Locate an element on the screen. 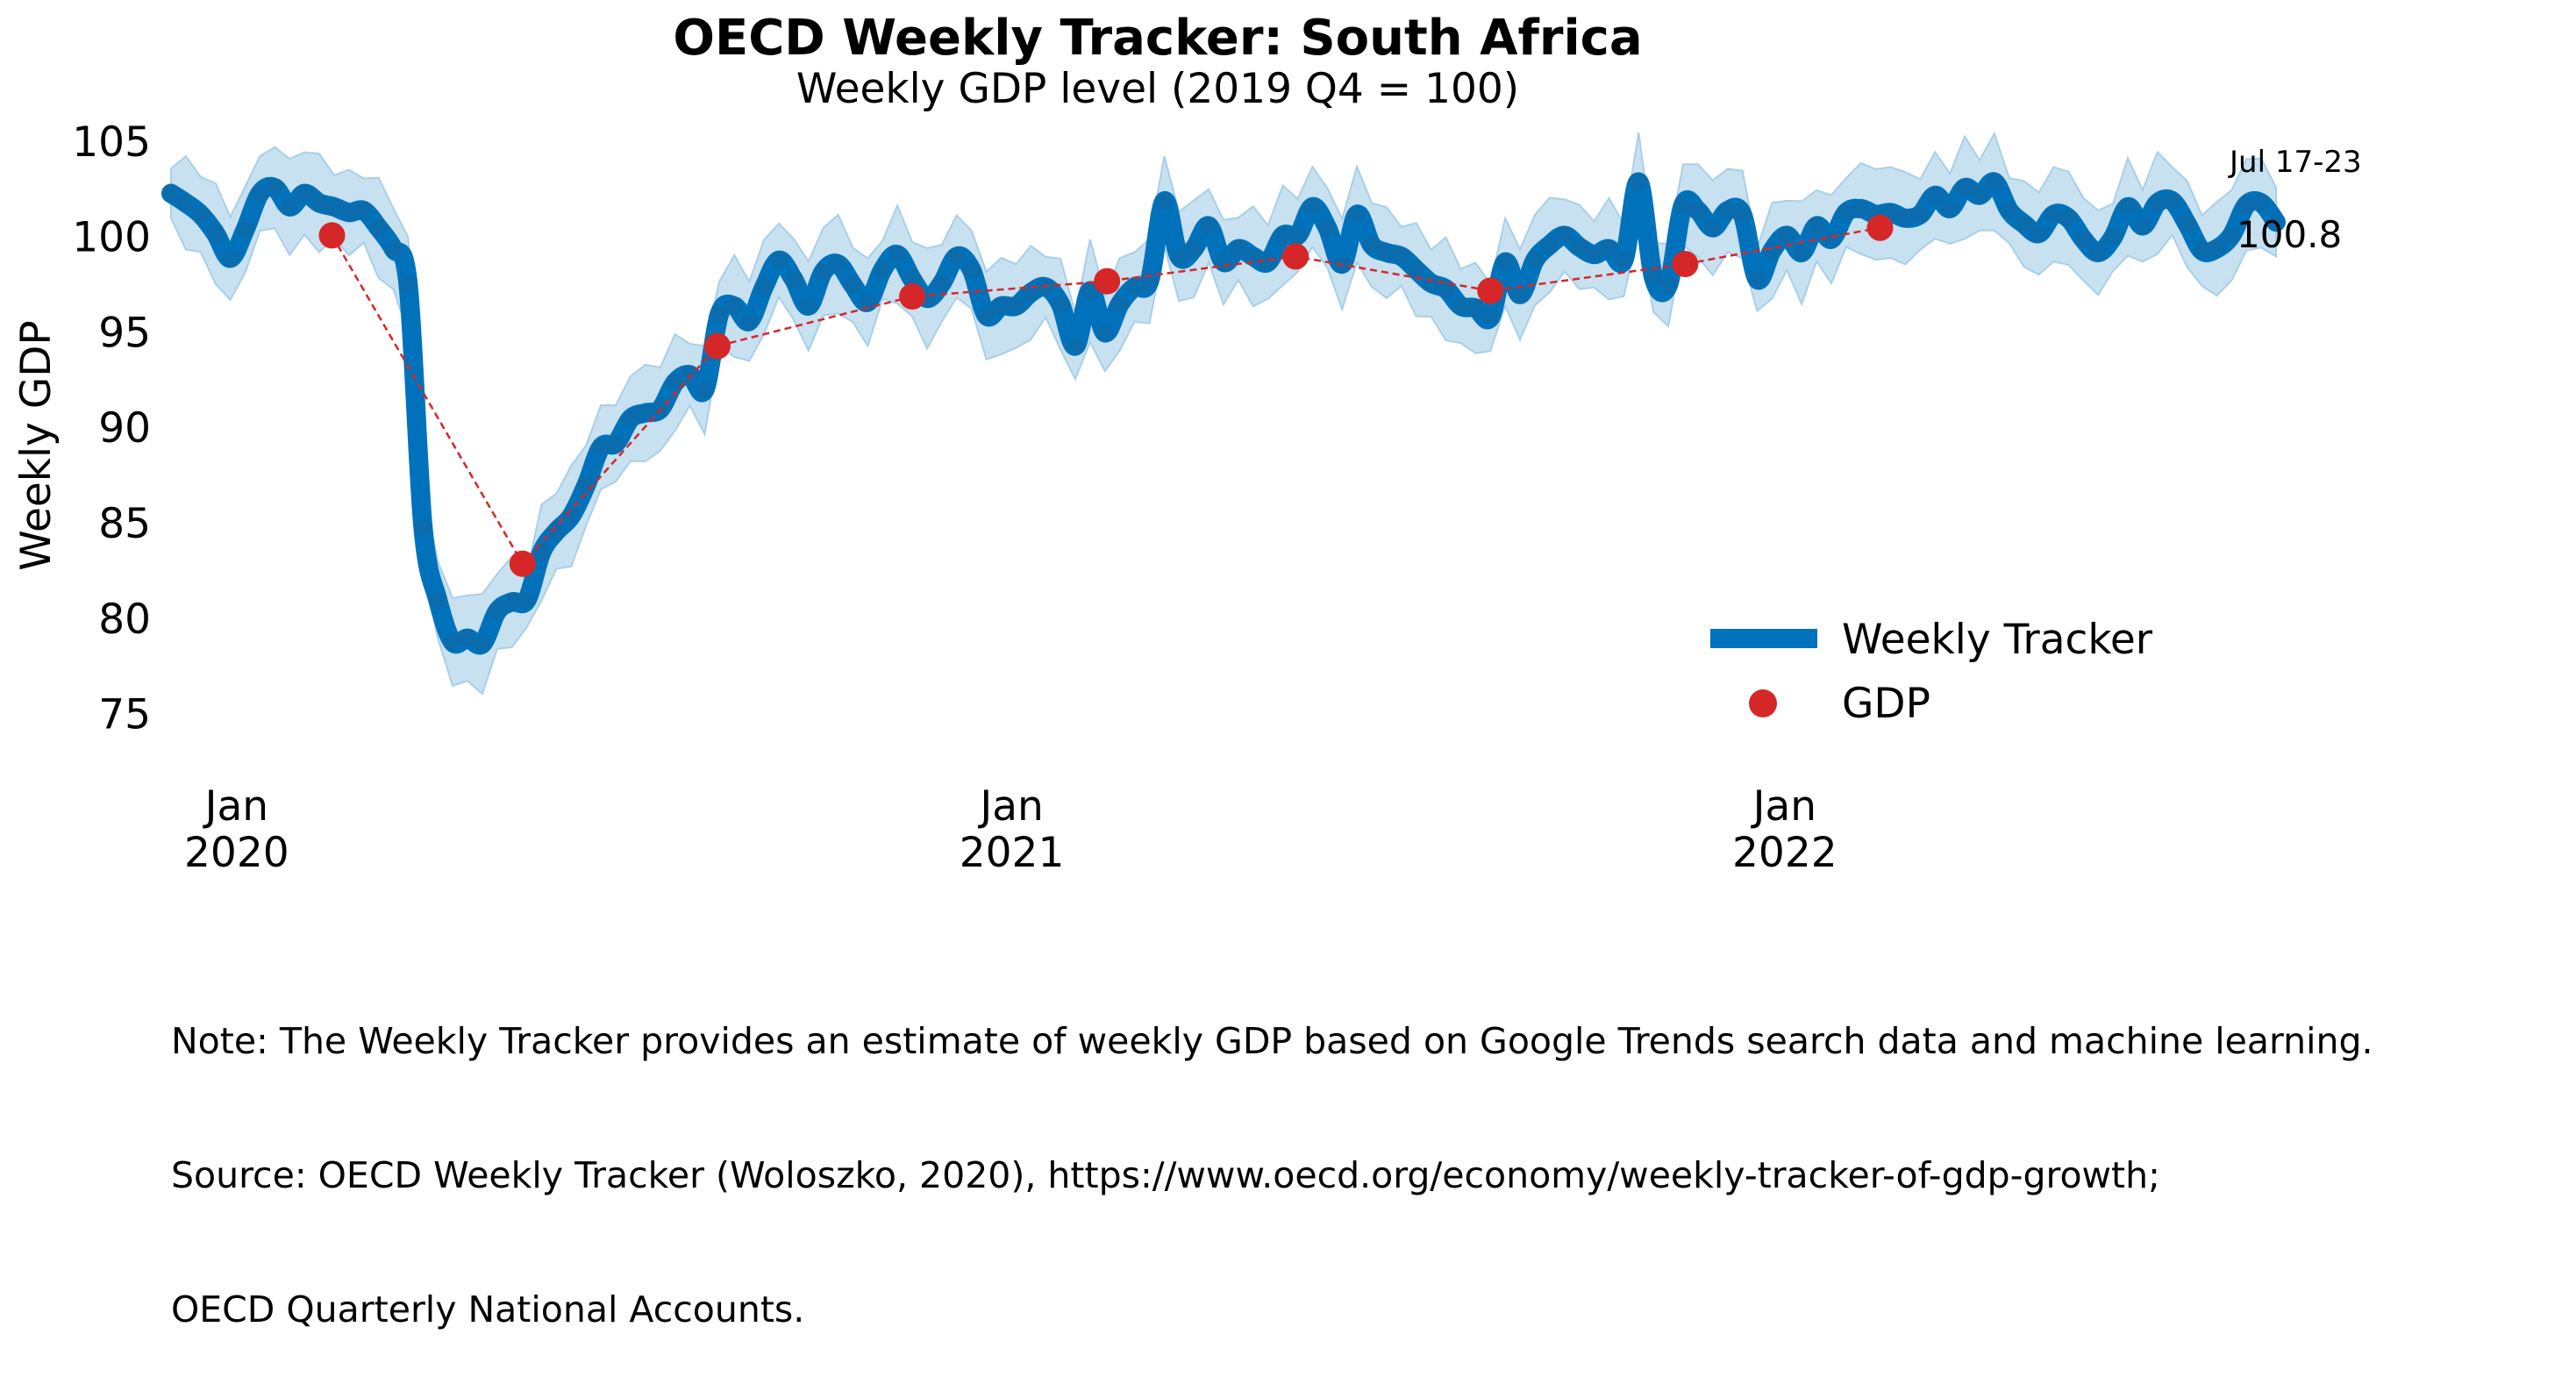  legend-gdp-marker is located at coordinates (1763, 703).